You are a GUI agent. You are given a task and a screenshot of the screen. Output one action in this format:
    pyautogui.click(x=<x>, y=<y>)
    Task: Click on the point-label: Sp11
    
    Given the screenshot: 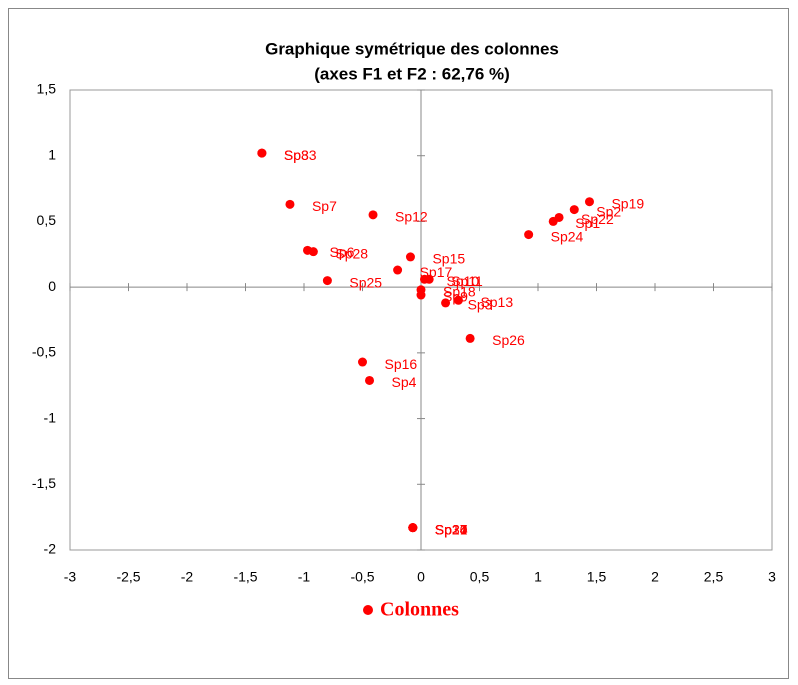 What is the action you would take?
    pyautogui.click(x=467, y=281)
    